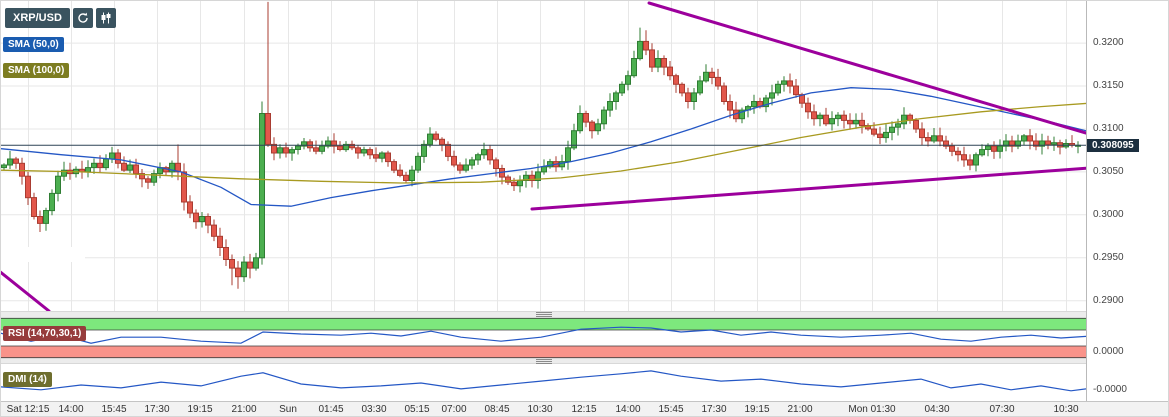 The image size is (1169, 417). I want to click on refresh-button, so click(82, 18).